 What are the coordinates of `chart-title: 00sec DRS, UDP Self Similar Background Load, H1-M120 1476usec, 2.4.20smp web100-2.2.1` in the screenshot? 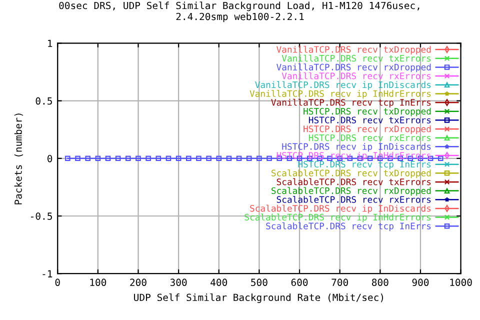 It's located at (239, 12).